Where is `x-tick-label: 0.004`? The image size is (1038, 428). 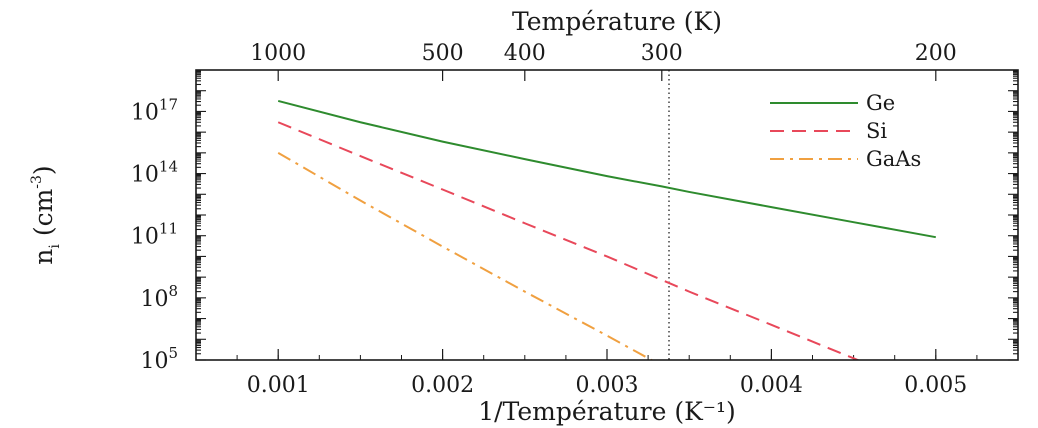 x-tick-label: 0.004 is located at coordinates (771, 385).